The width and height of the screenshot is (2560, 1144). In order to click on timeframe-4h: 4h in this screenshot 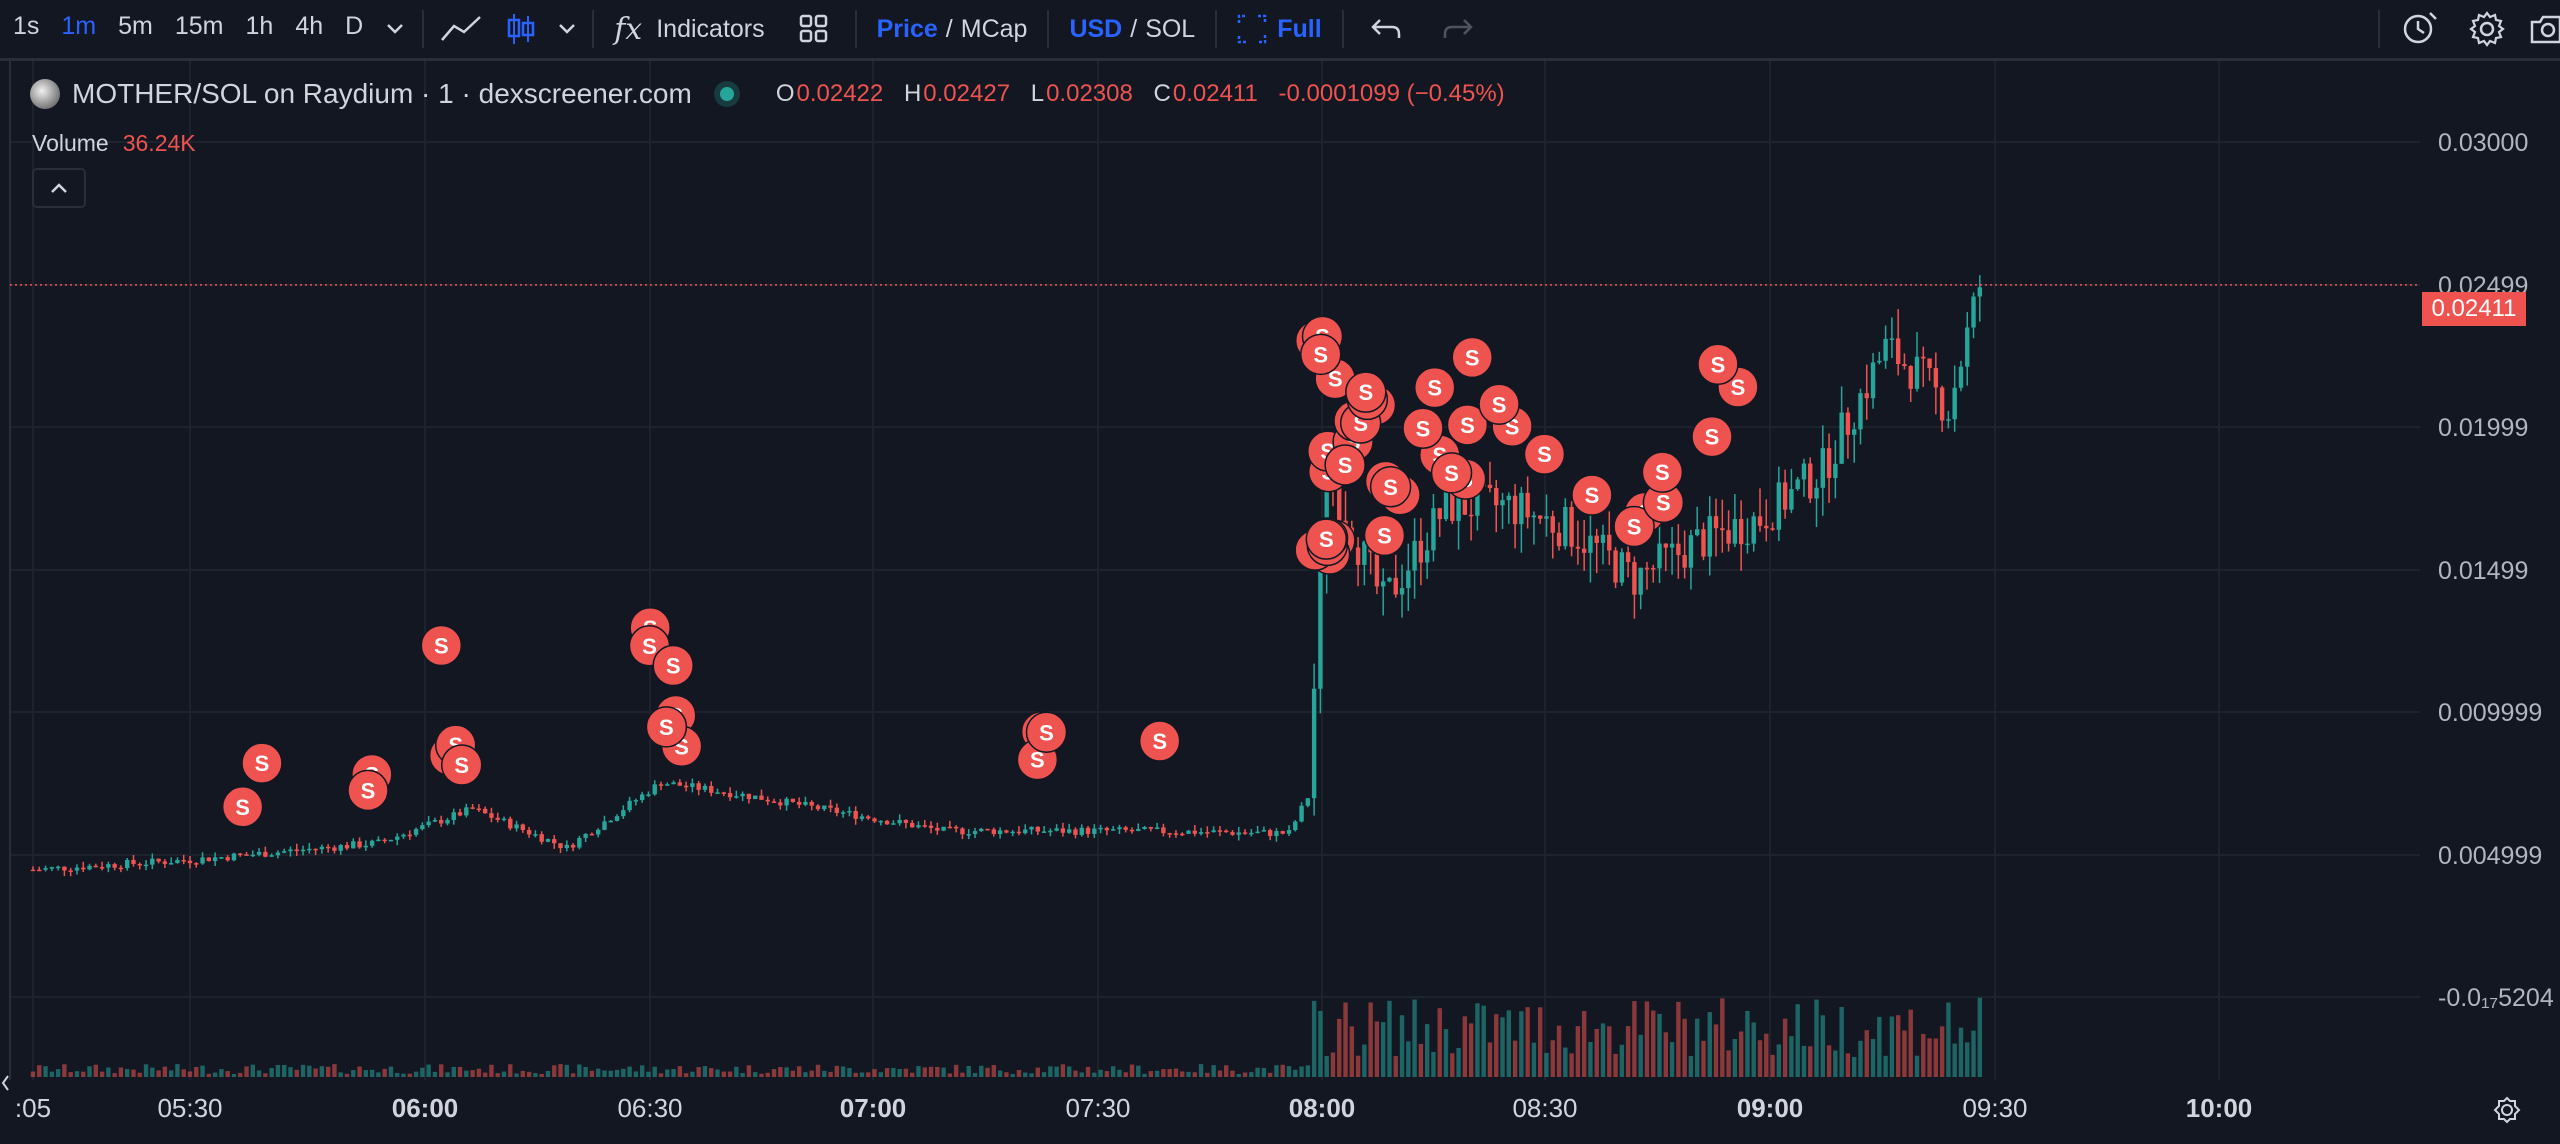, I will do `click(309, 26)`.